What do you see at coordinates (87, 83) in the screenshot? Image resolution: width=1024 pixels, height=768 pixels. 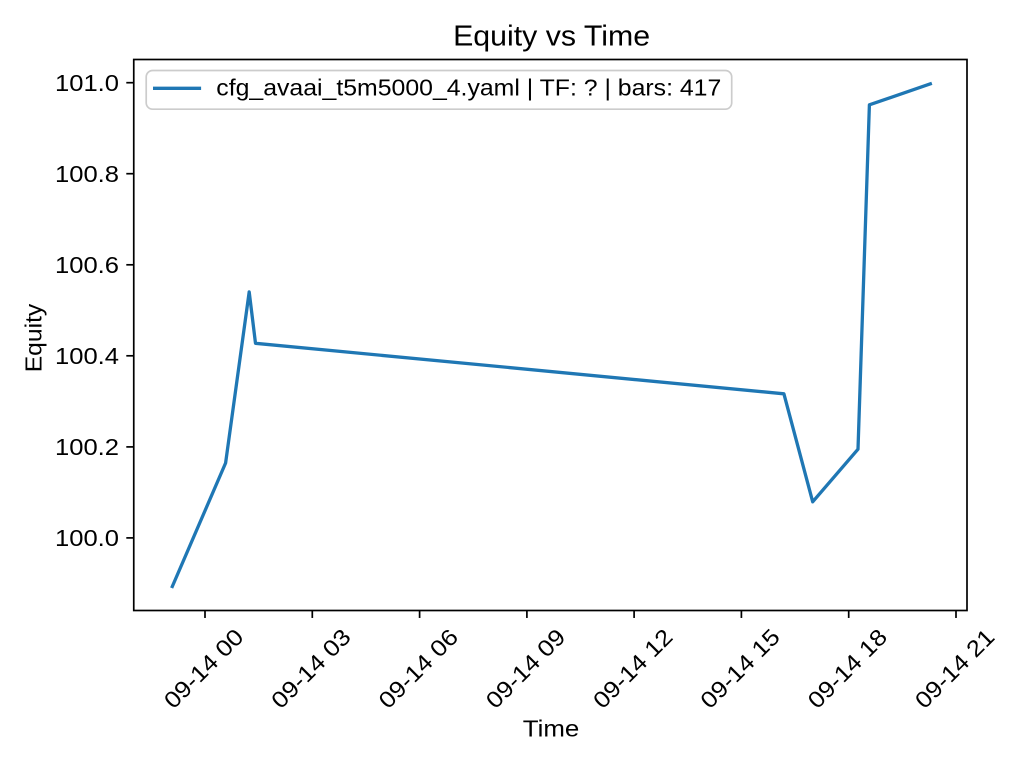 I see `svg-text: 101.0` at bounding box center [87, 83].